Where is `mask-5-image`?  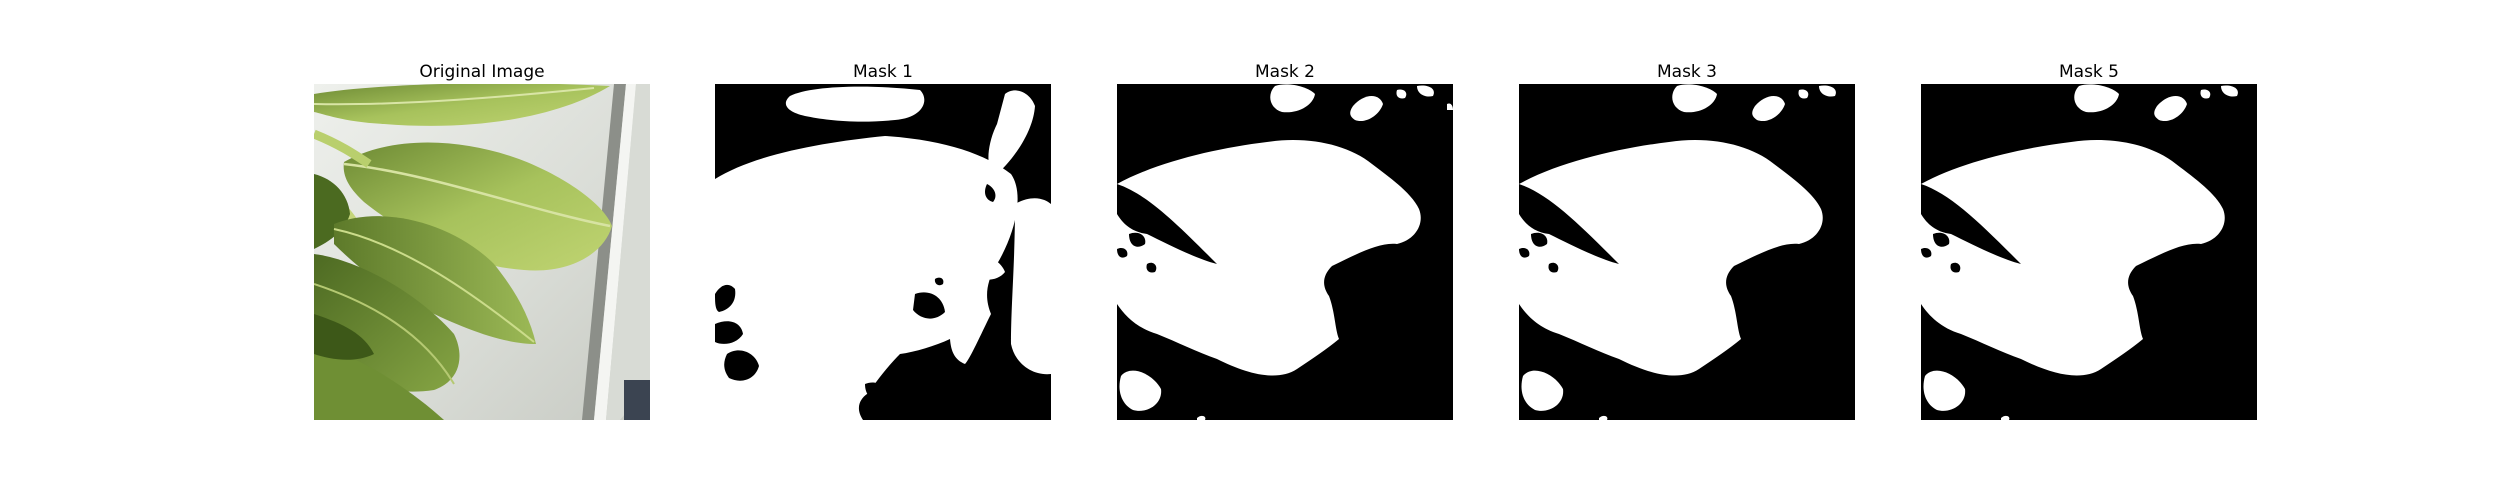
mask-5-image is located at coordinates (2089, 252).